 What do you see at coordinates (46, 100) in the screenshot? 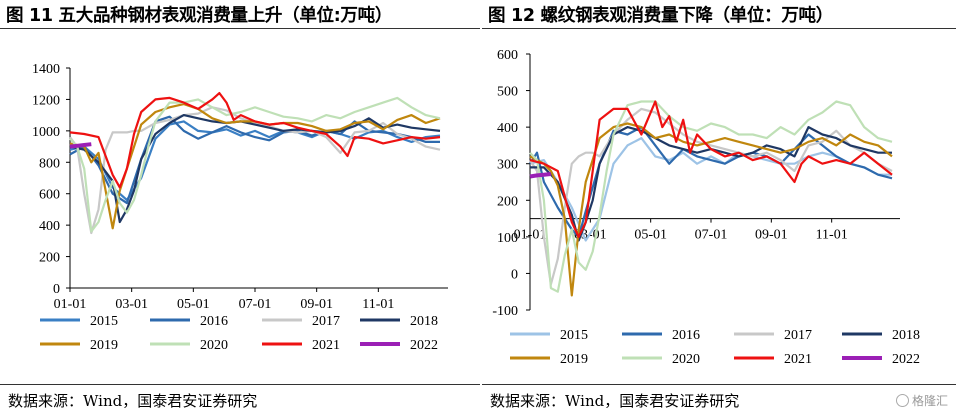
I see `y-tick-label: 1200` at bounding box center [46, 100].